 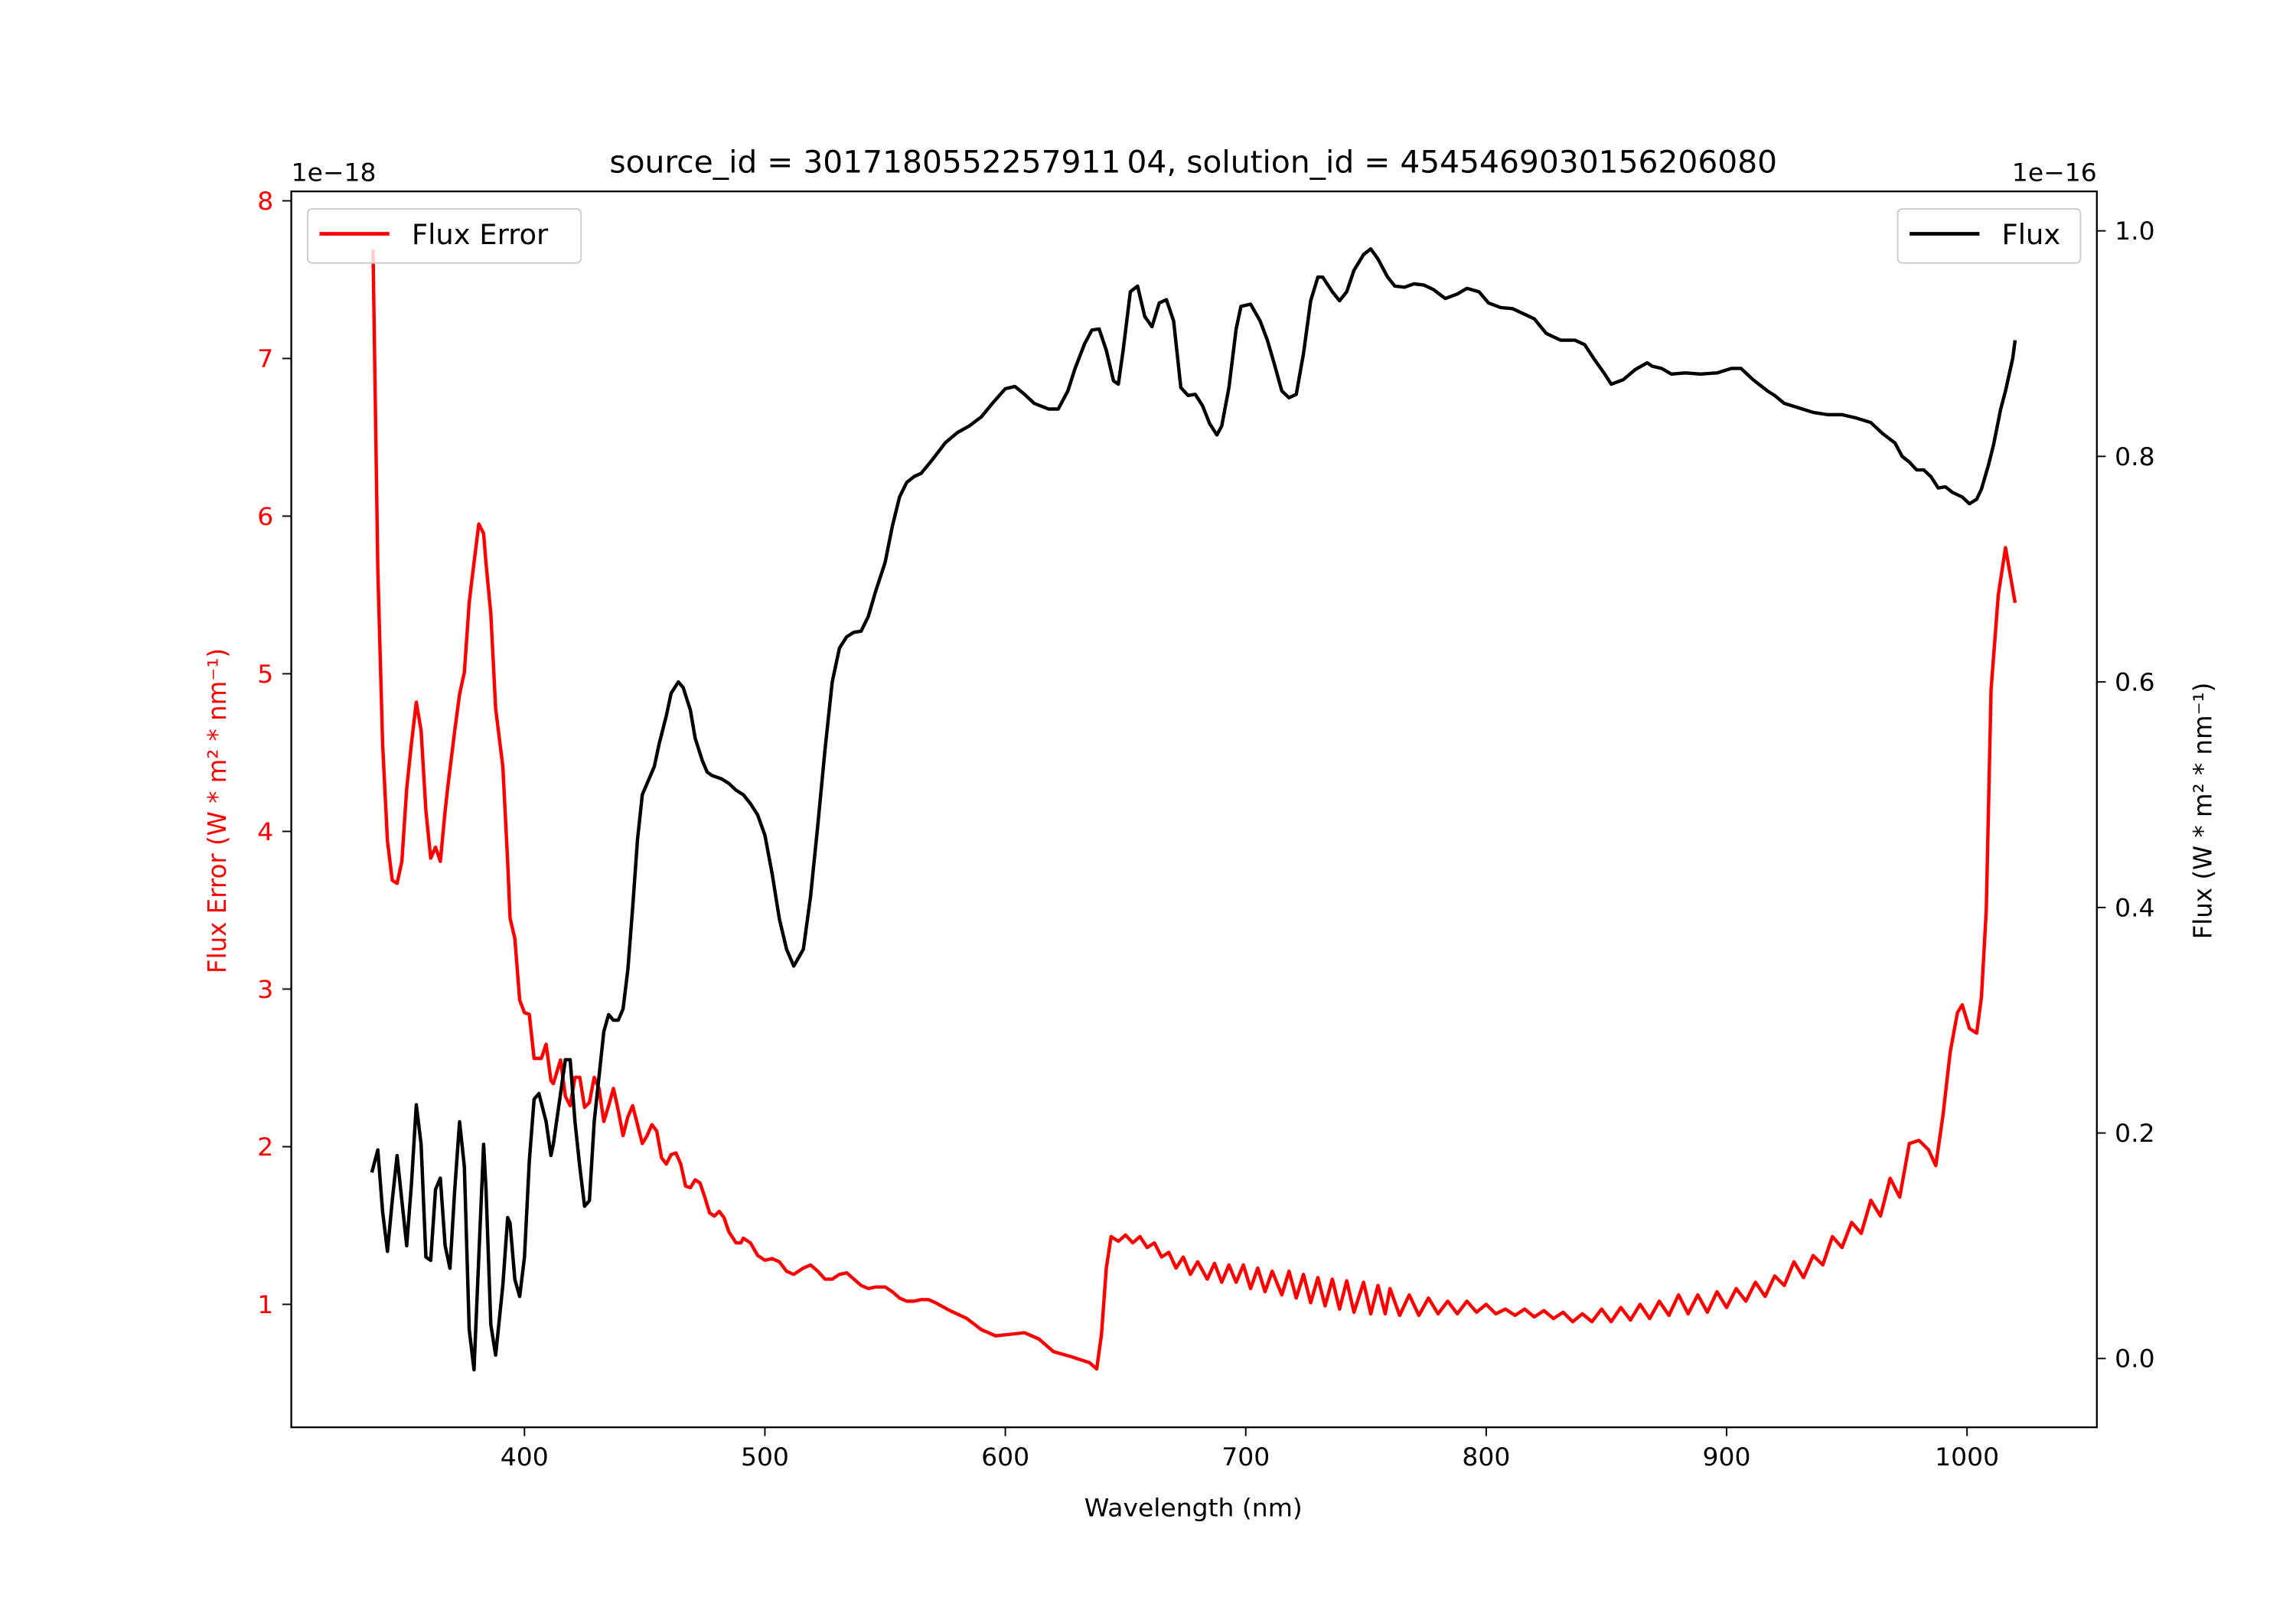 What do you see at coordinates (2134, 457) in the screenshot?
I see `right-y-tick-label: 0.8` at bounding box center [2134, 457].